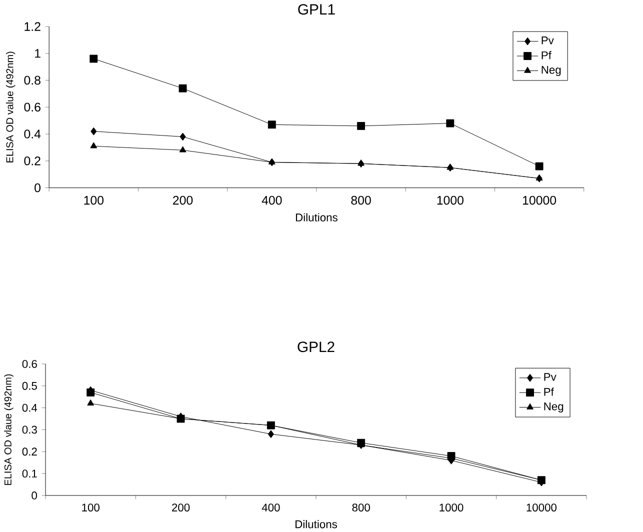 This screenshot has width=643, height=532. I want to click on y-tick-label: 1, so click(37, 53).